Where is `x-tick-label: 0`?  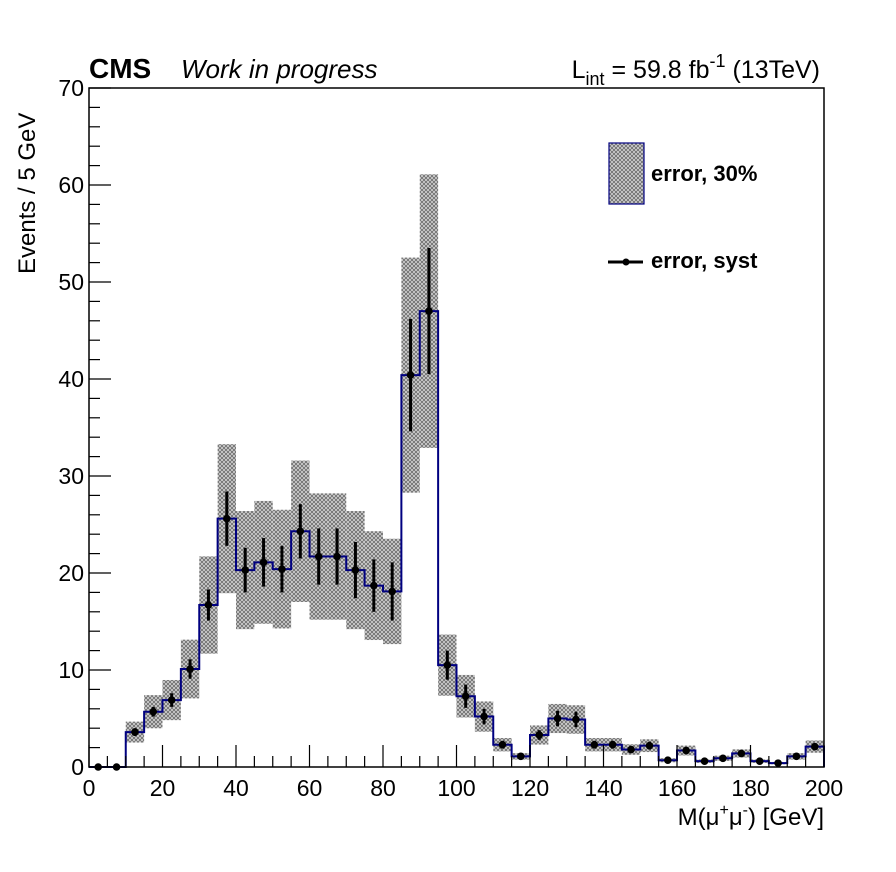 x-tick-label: 0 is located at coordinates (89, 788).